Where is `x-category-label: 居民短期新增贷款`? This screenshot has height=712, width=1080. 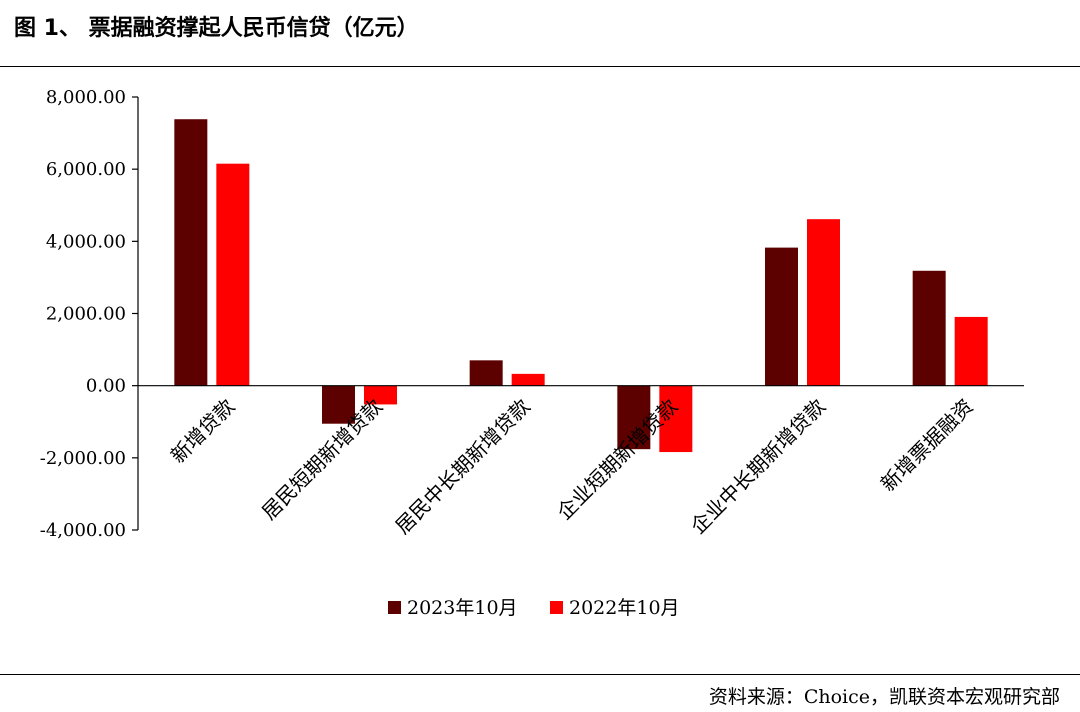
x-category-label: 居民短期新增贷款 is located at coordinates (322, 459).